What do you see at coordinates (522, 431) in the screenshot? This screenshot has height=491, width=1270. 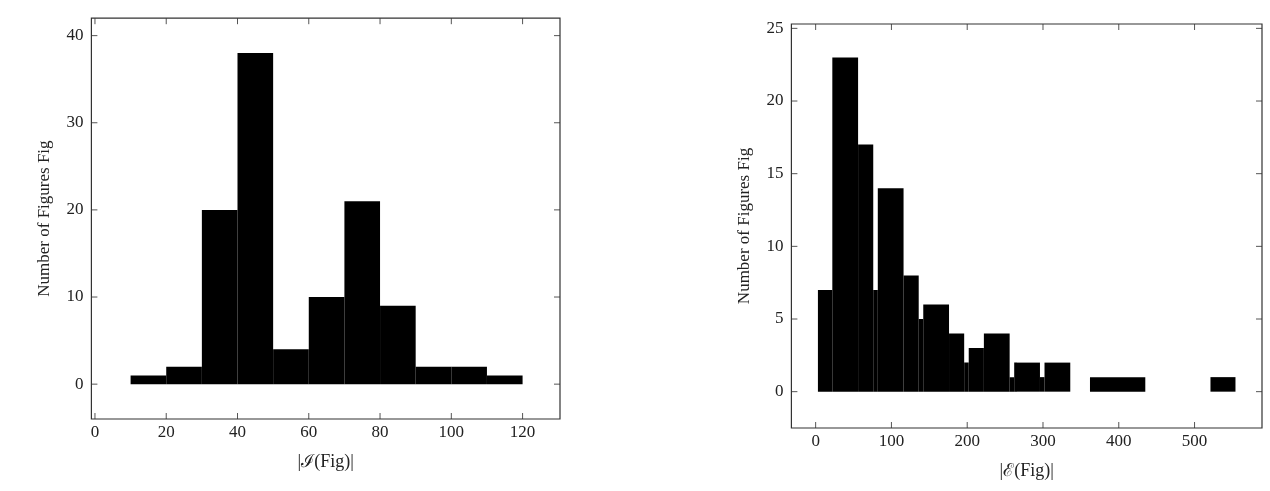 I see `x-tick-label: 120` at bounding box center [522, 431].